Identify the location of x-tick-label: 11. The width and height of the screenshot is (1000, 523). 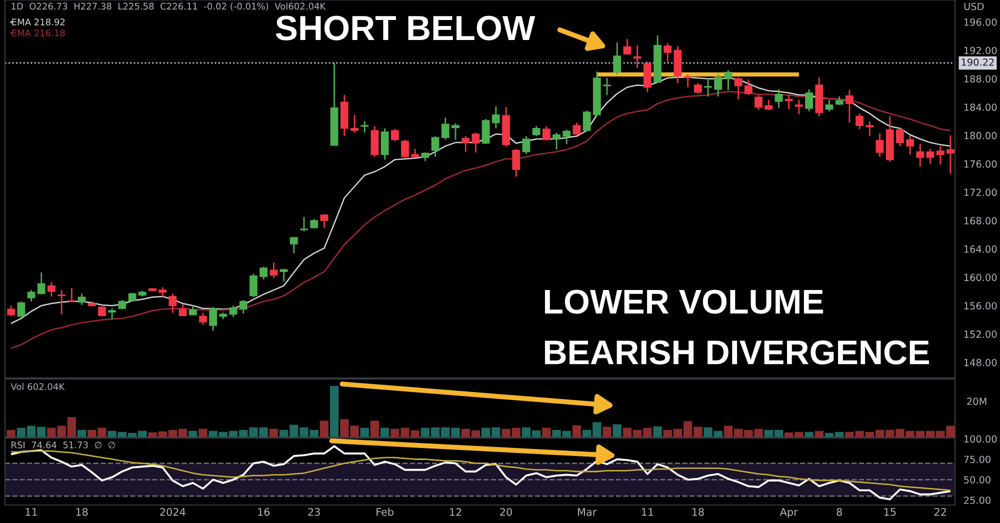
(648, 512).